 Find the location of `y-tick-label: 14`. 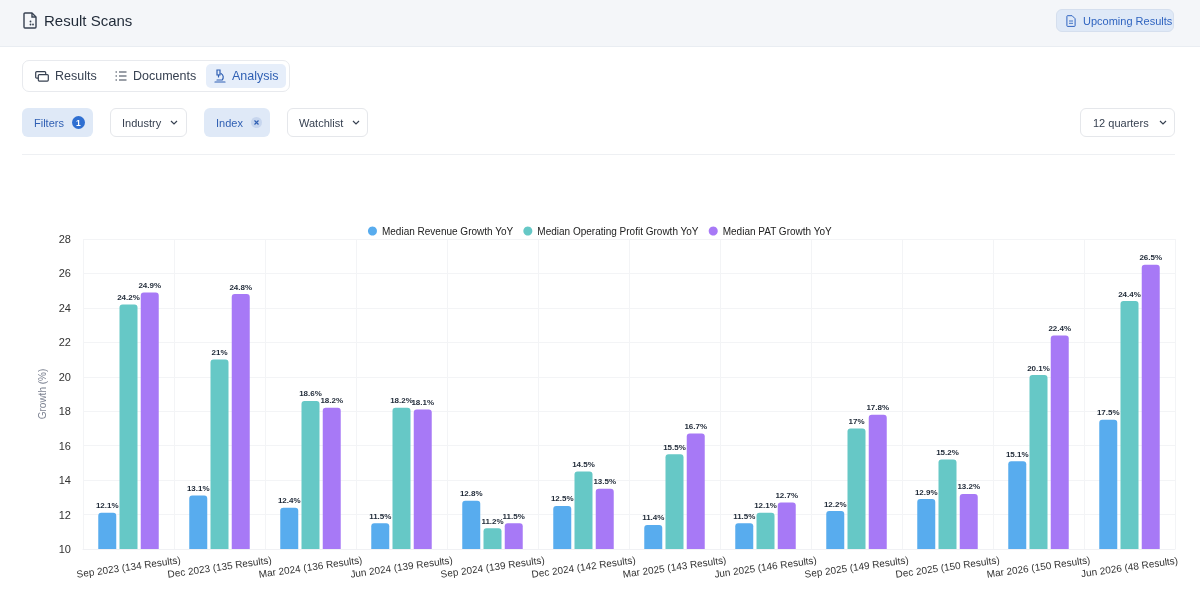

y-tick-label: 14 is located at coordinates (64, 480).